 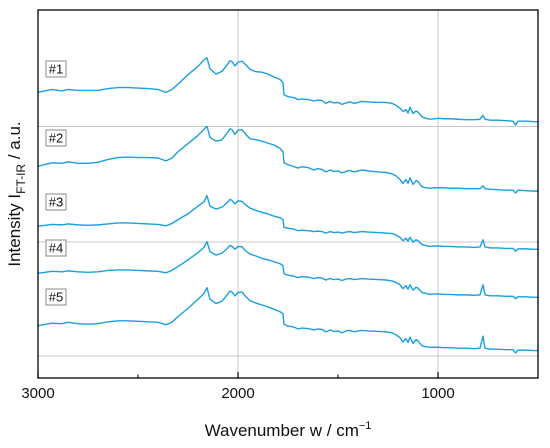 I want to click on y-axis-label-sub: FT-IR, so click(x=21, y=179).